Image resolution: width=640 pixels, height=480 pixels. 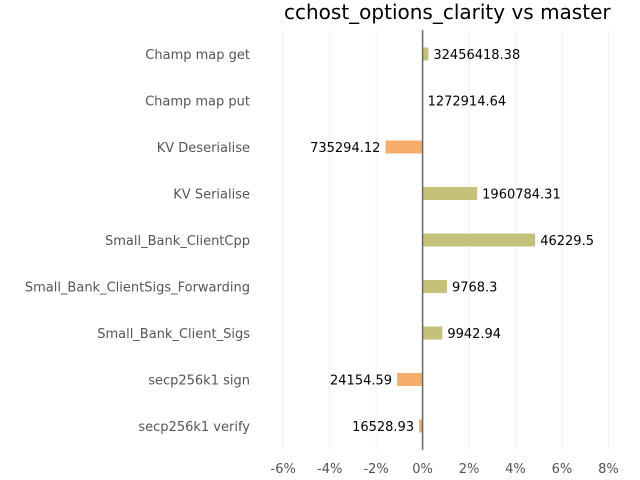 What do you see at coordinates (447, 12) in the screenshot?
I see `chart-title: cchost_options_clarity vs master` at bounding box center [447, 12].